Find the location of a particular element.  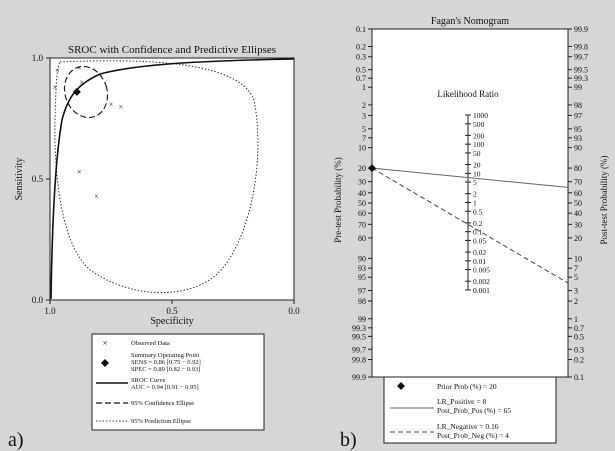

legend-sens: SENS = 0.86 [0.75 − 0.92] is located at coordinates (166, 362).